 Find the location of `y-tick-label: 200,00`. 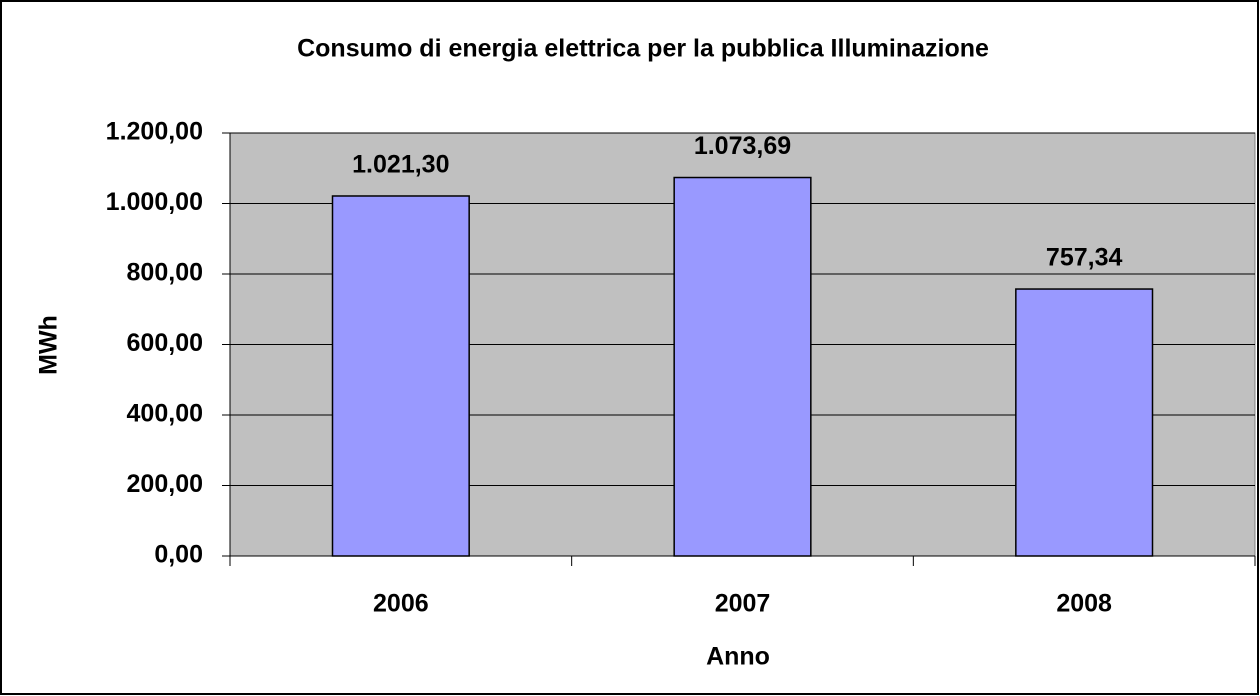

y-tick-label: 200,00 is located at coordinates (165, 484).